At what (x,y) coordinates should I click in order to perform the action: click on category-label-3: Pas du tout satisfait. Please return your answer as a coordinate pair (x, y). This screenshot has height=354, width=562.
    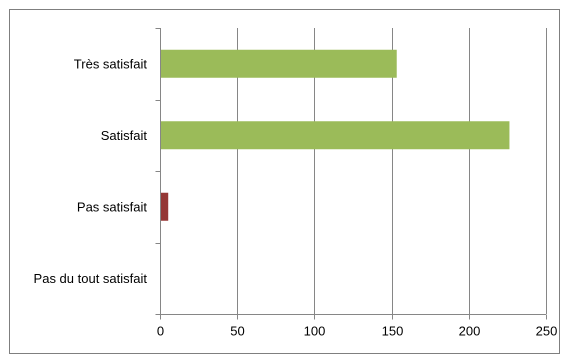
    Looking at the image, I should click on (91, 278).